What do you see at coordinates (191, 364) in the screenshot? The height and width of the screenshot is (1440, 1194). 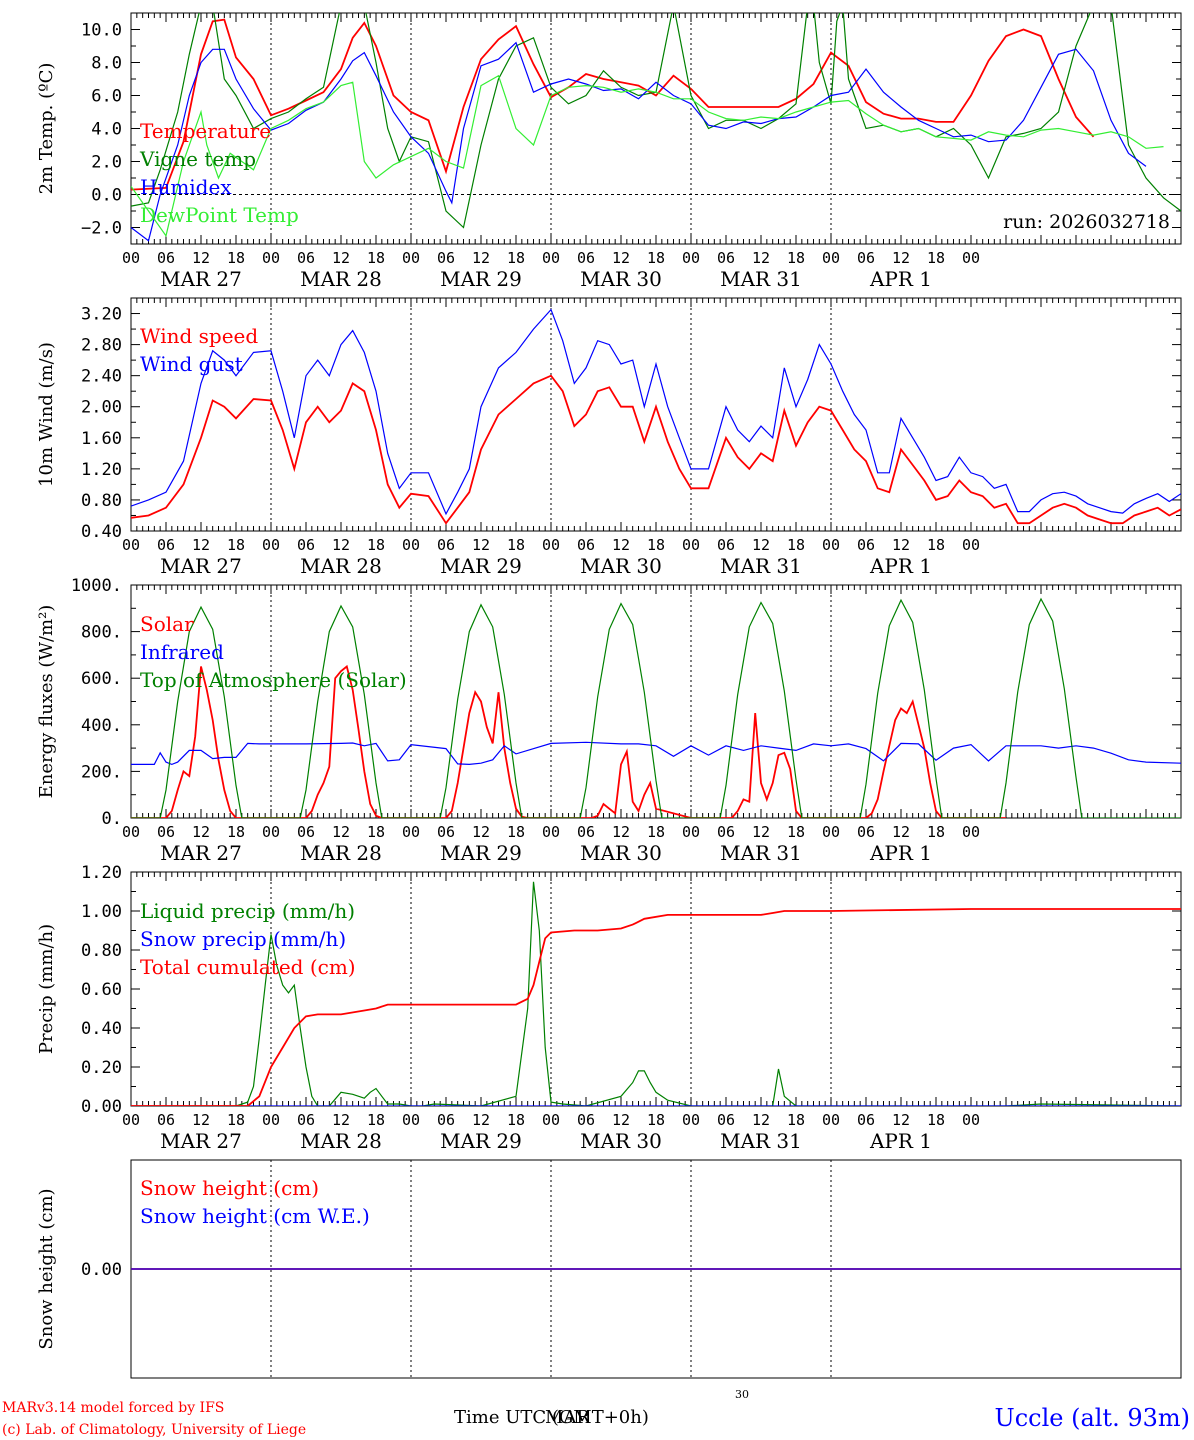 I see `legend-entry: Wind gust` at bounding box center [191, 364].